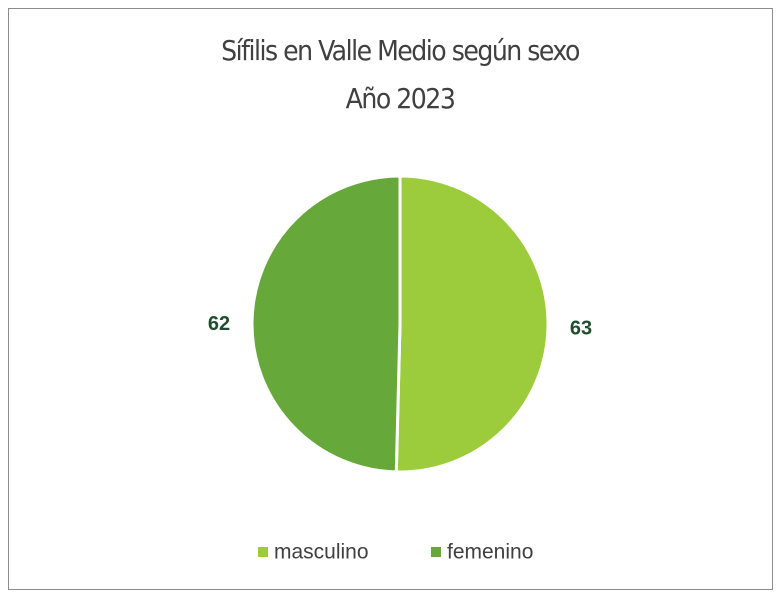  Describe the element at coordinates (581, 329) in the screenshot. I see `data-label: 63` at that location.